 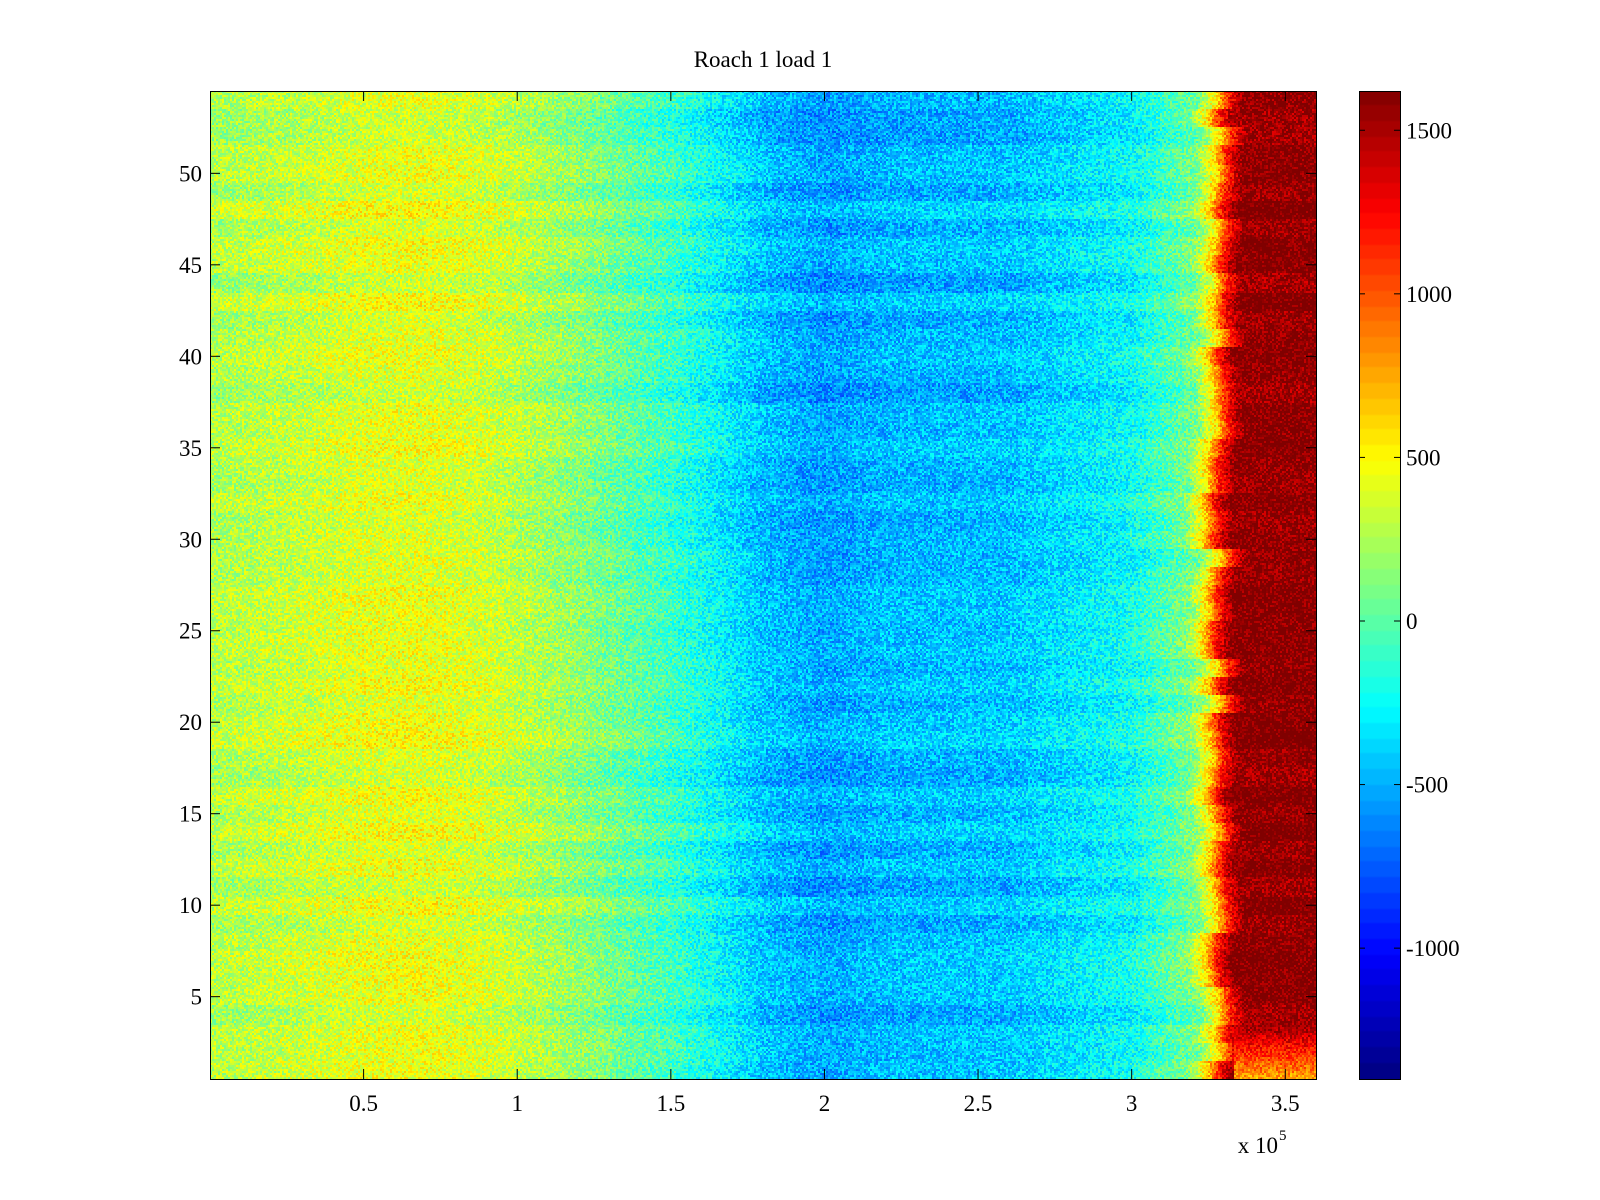 I want to click on x-axis-exponent: 5, so click(x=1283, y=1136).